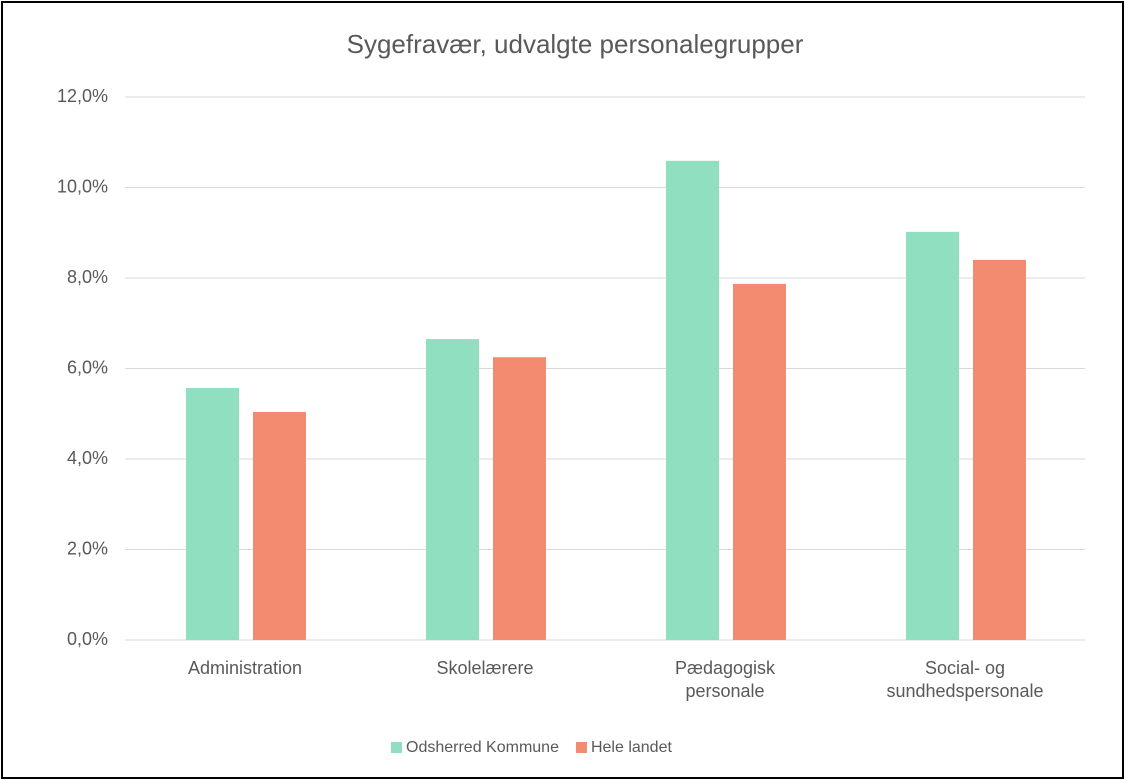 This screenshot has width=1125, height=780. I want to click on x-tick-label: Administration, so click(245, 668).